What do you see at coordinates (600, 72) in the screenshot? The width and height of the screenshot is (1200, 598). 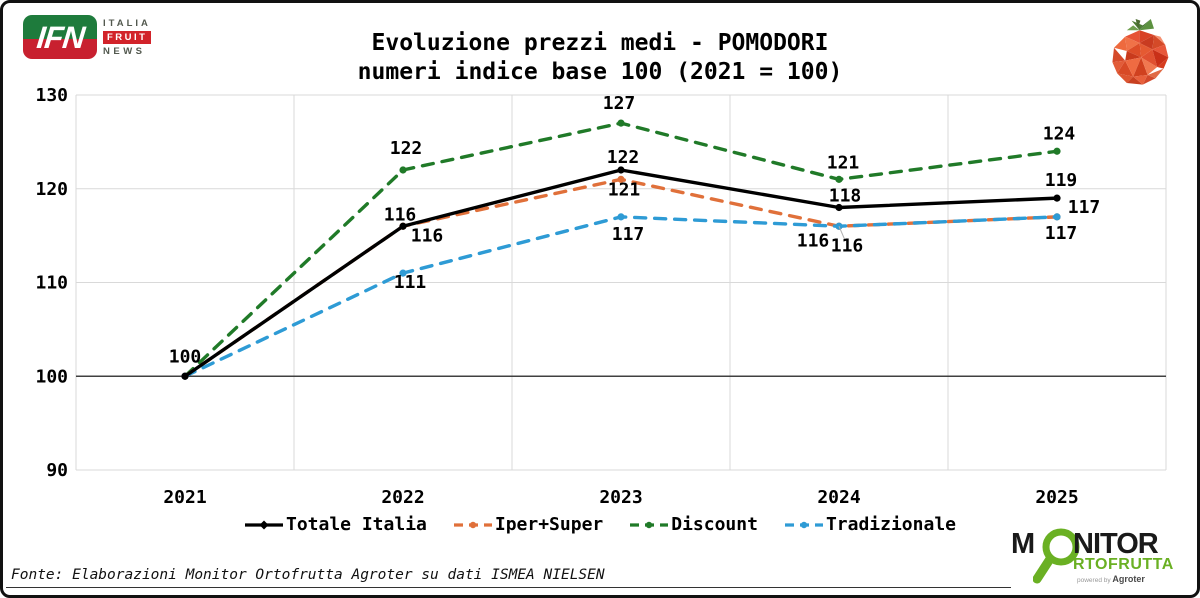 I see `chart-subtitle: numeri indice base 100 (2021 = 100)` at bounding box center [600, 72].